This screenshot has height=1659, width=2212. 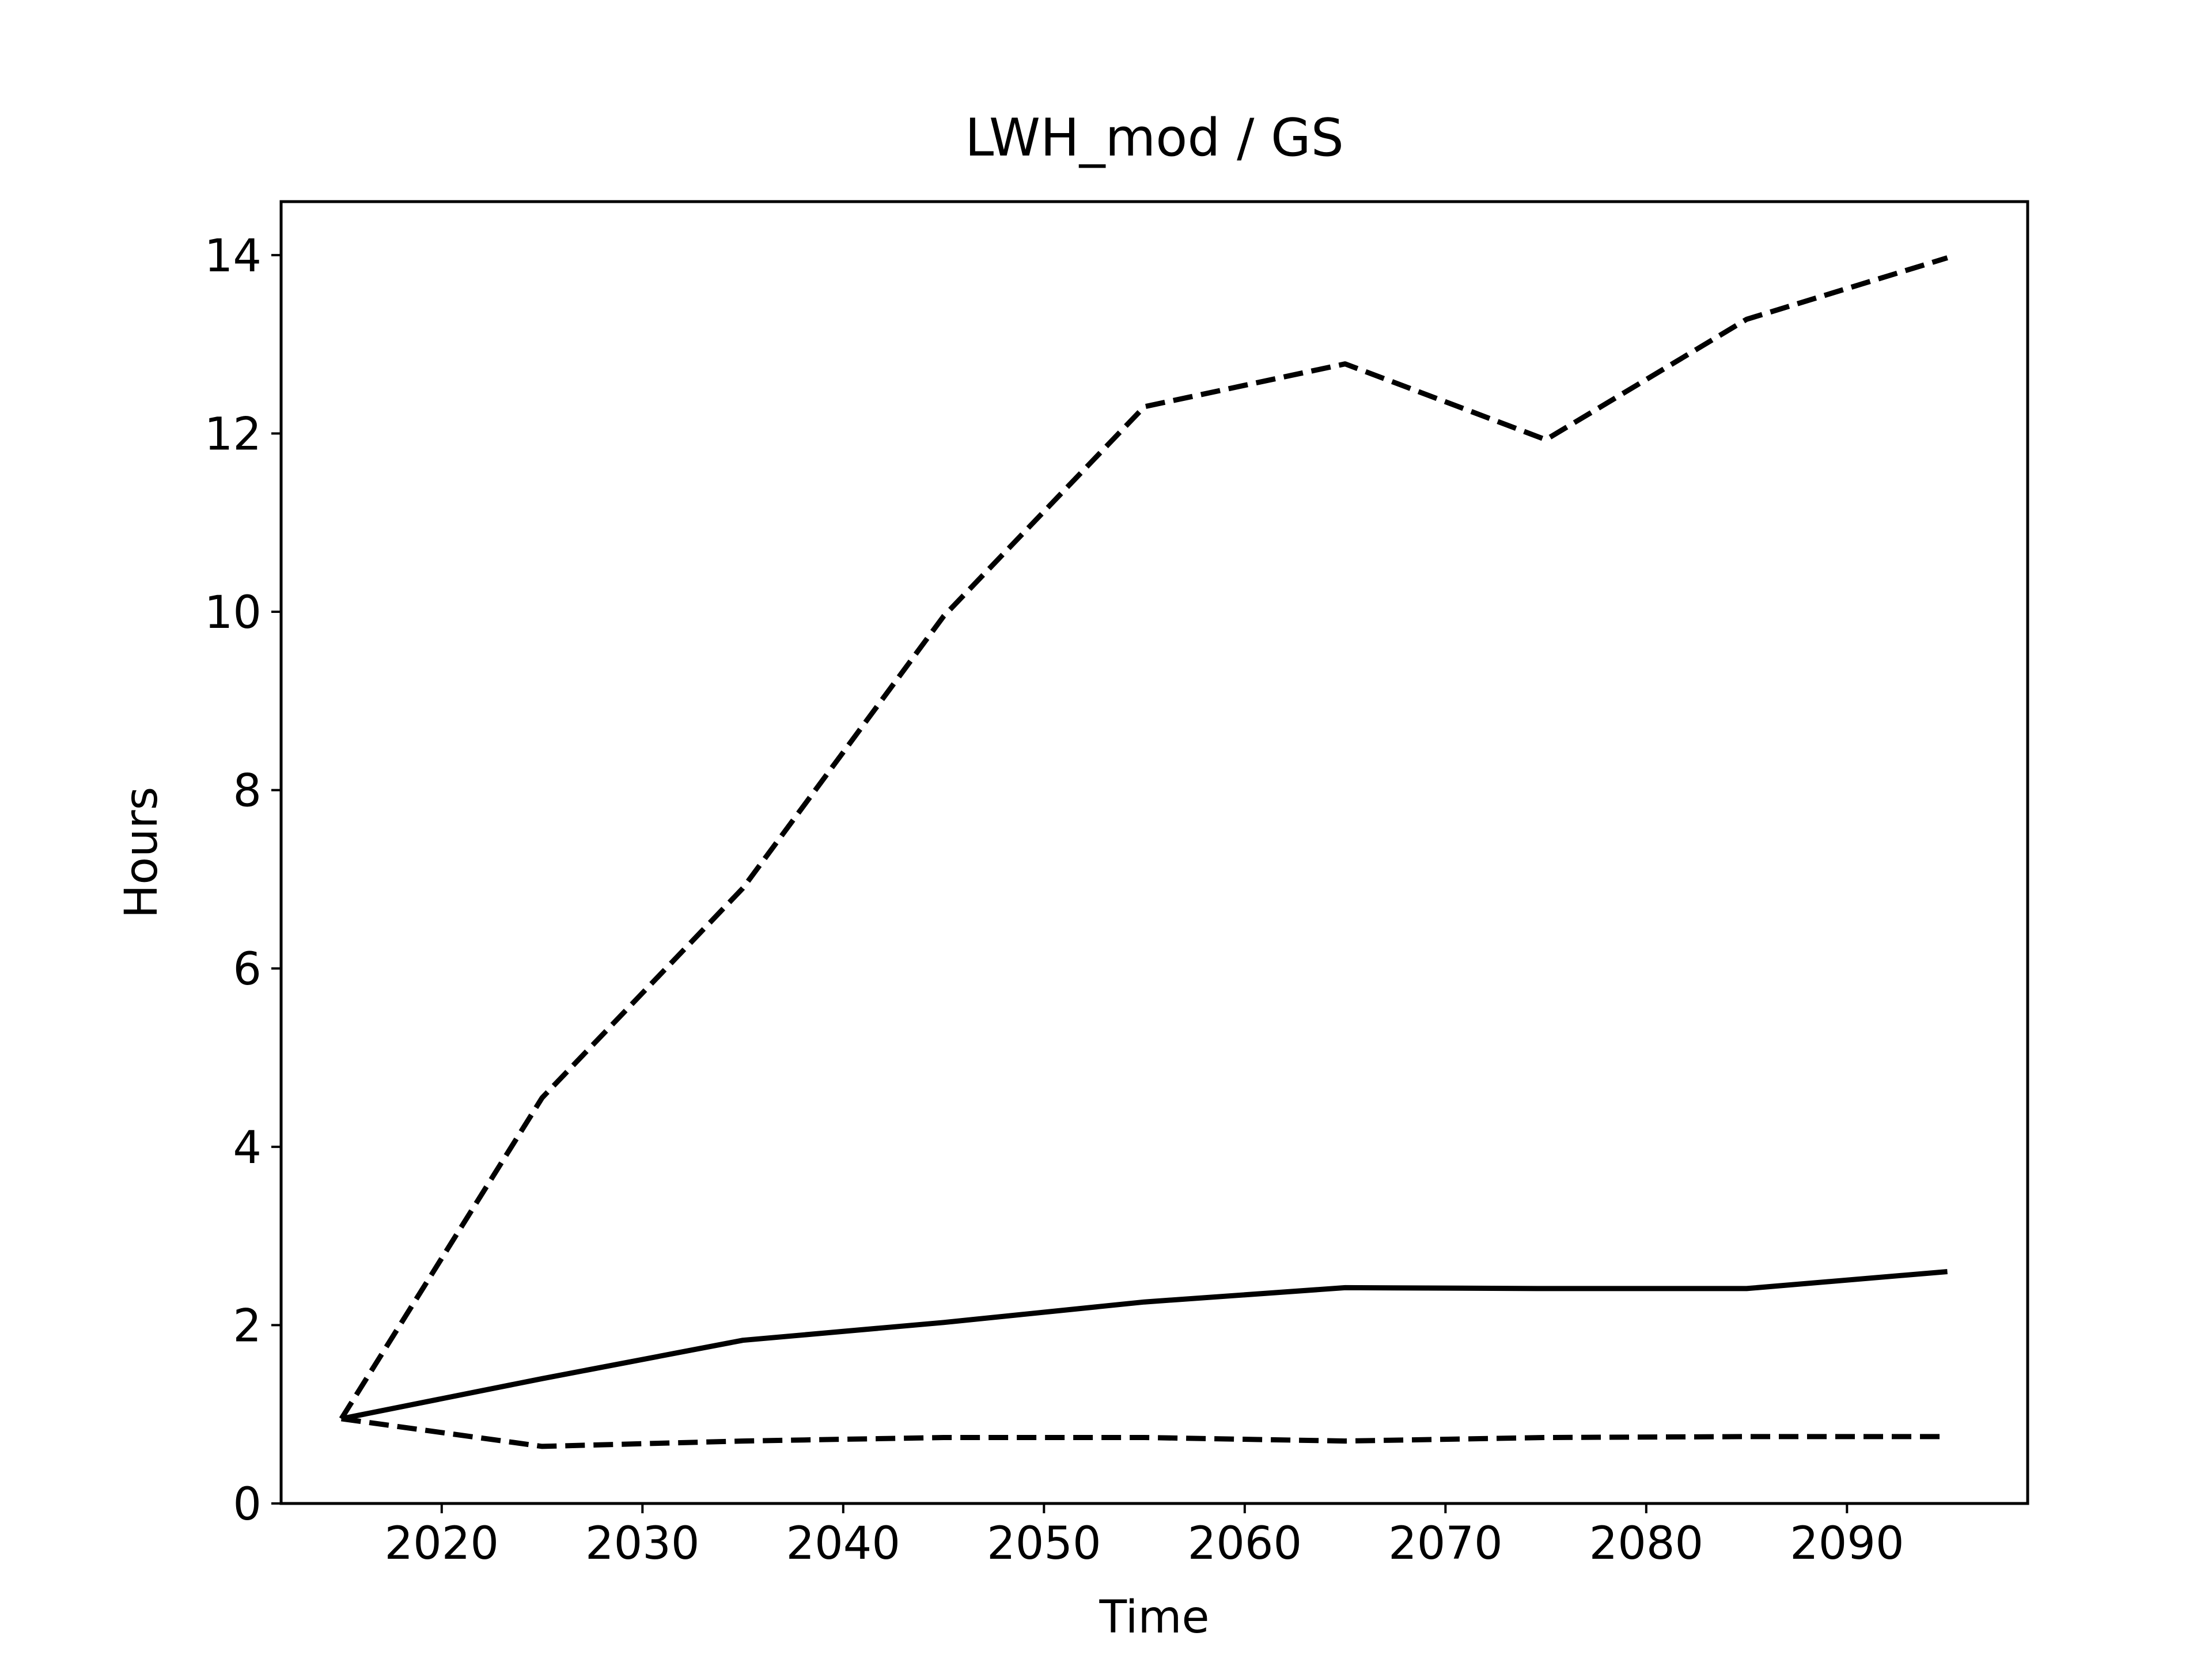 What do you see at coordinates (1445, 1544) in the screenshot?
I see `x-tick-label: 2070` at bounding box center [1445, 1544].